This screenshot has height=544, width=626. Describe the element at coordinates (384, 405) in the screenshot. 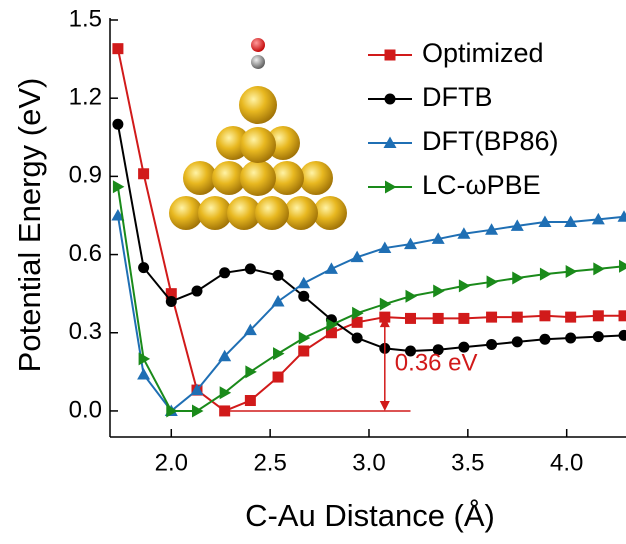

I see `arrow-head` at that location.